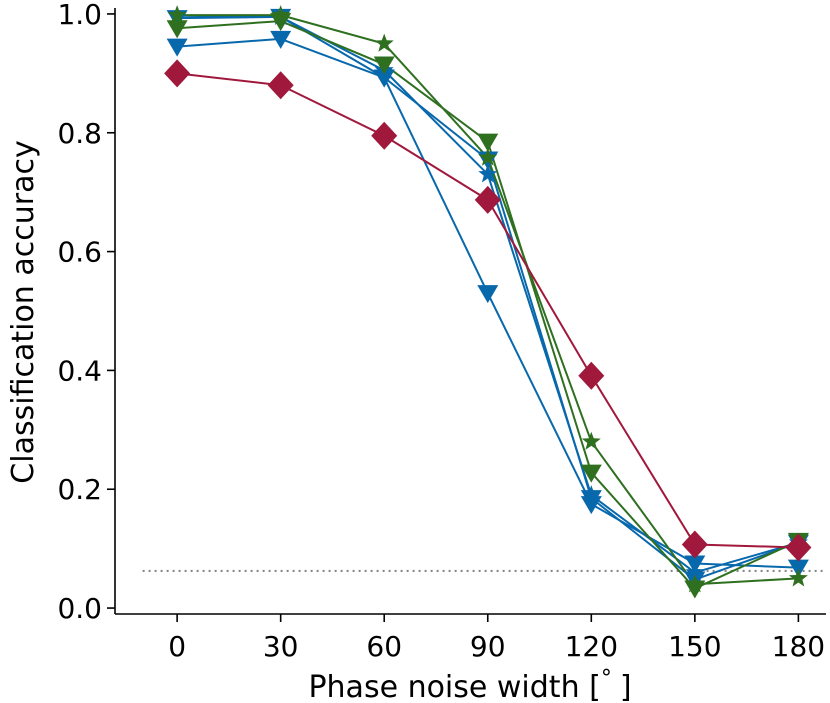  I want to click on x-tick-label-0: 0, so click(177, 646).